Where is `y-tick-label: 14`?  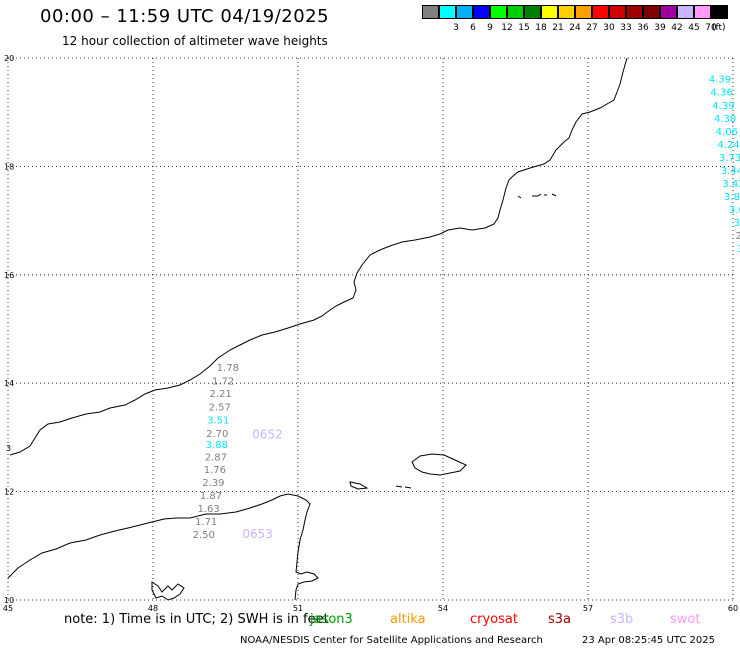 y-tick-label: 14 is located at coordinates (9, 383).